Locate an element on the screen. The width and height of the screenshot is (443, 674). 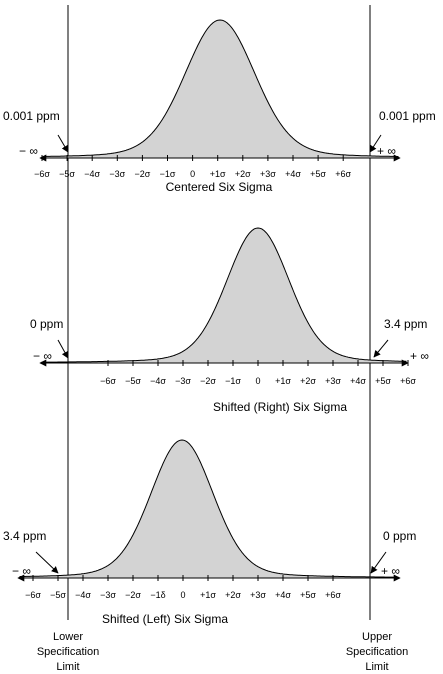
tick-marks-shifted-right is located at coordinates (258, 363).